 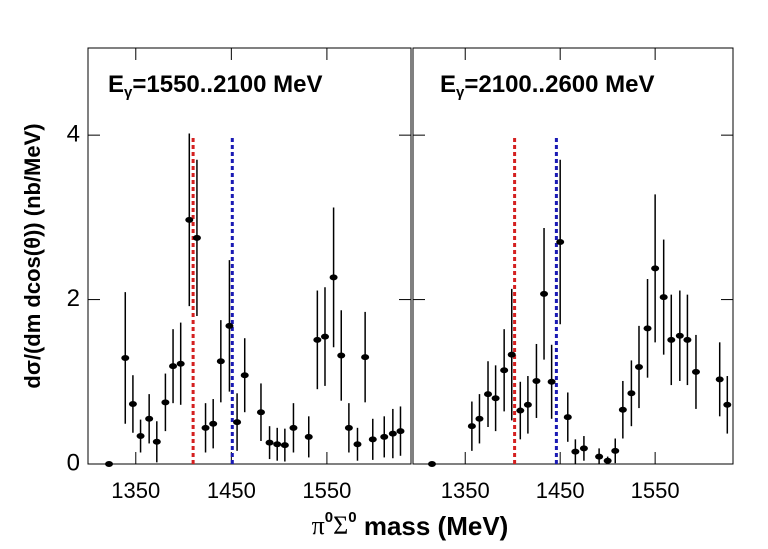 I want to click on x-axis-label: π0Σ0 mass (MeV), so click(x=410, y=525).